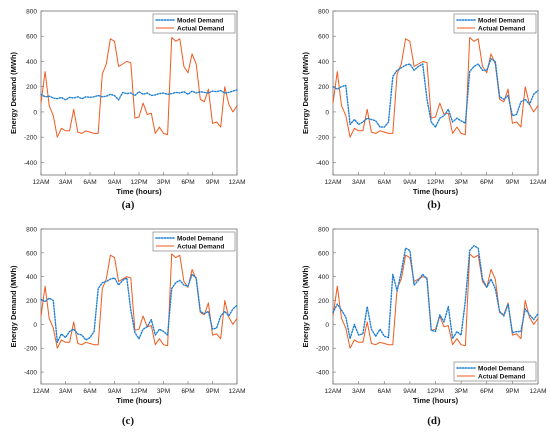 The height and width of the screenshot is (433, 550). I want to click on panel-label: (b), so click(434, 205).